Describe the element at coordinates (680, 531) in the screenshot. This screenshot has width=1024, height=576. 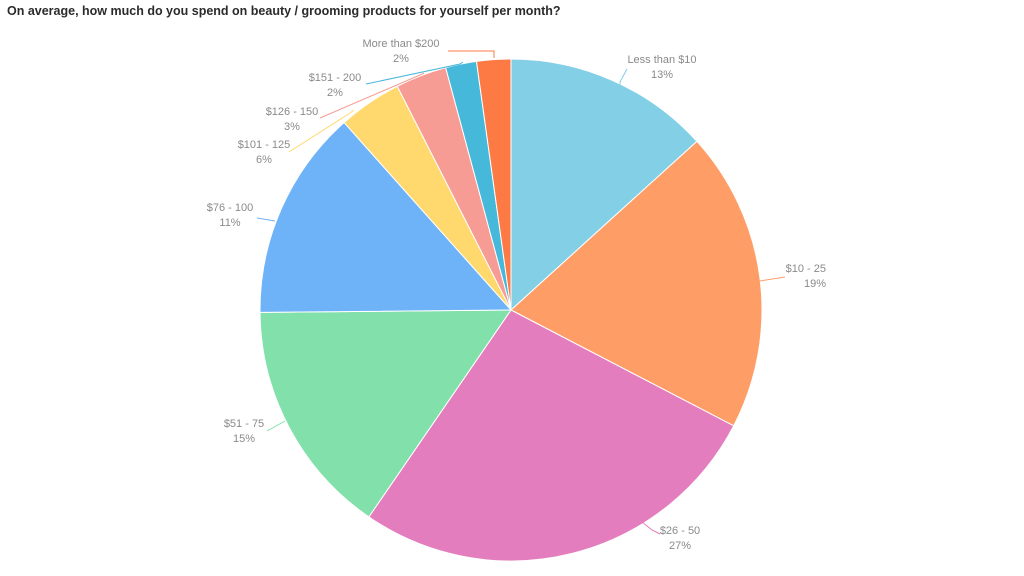
I see `slice-label: $26 - 50` at that location.